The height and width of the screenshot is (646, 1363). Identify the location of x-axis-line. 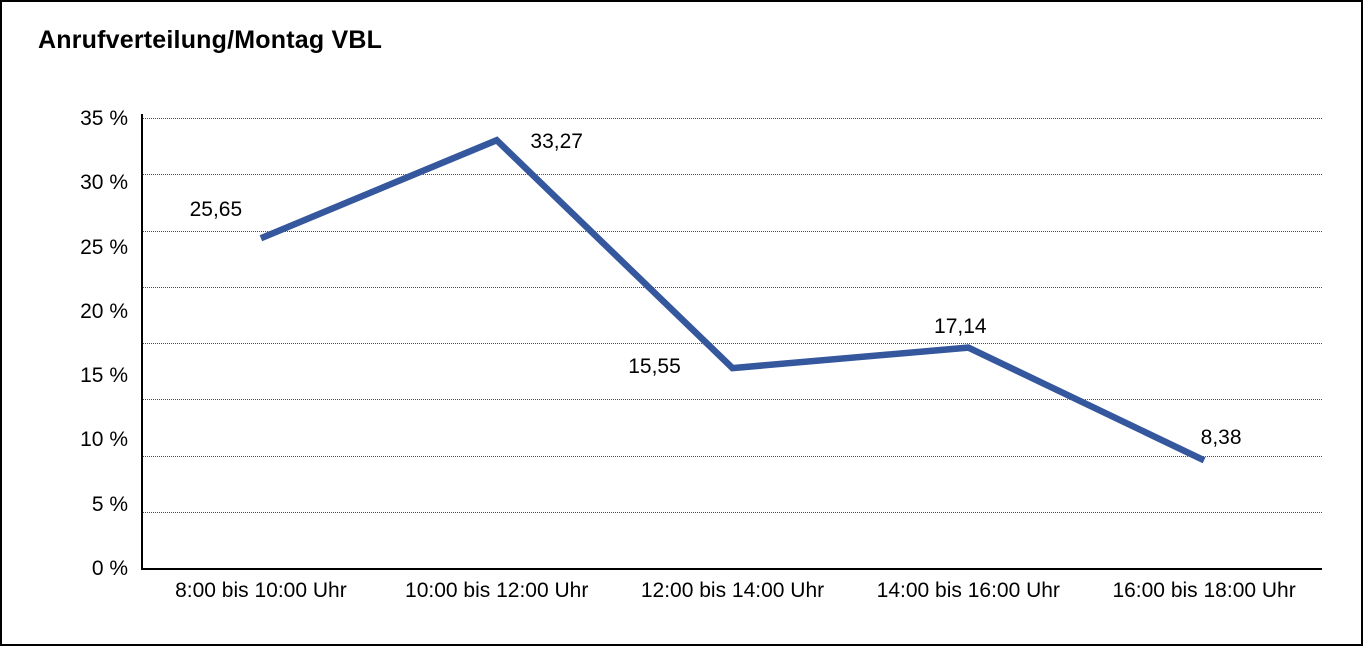
(731, 569).